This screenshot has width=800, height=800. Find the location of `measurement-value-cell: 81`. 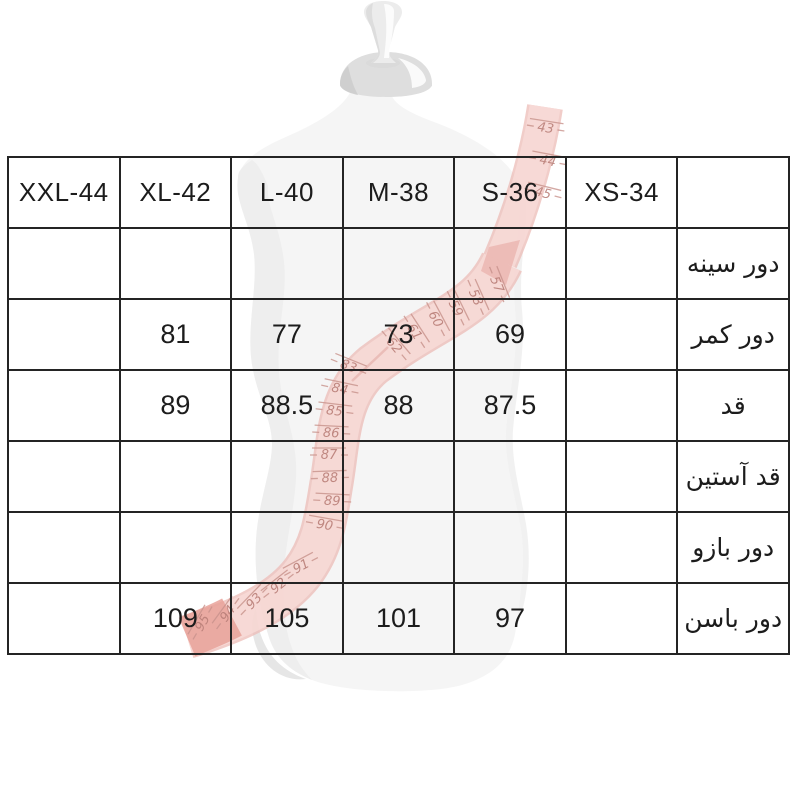

measurement-value-cell: 81 is located at coordinates (175, 334).